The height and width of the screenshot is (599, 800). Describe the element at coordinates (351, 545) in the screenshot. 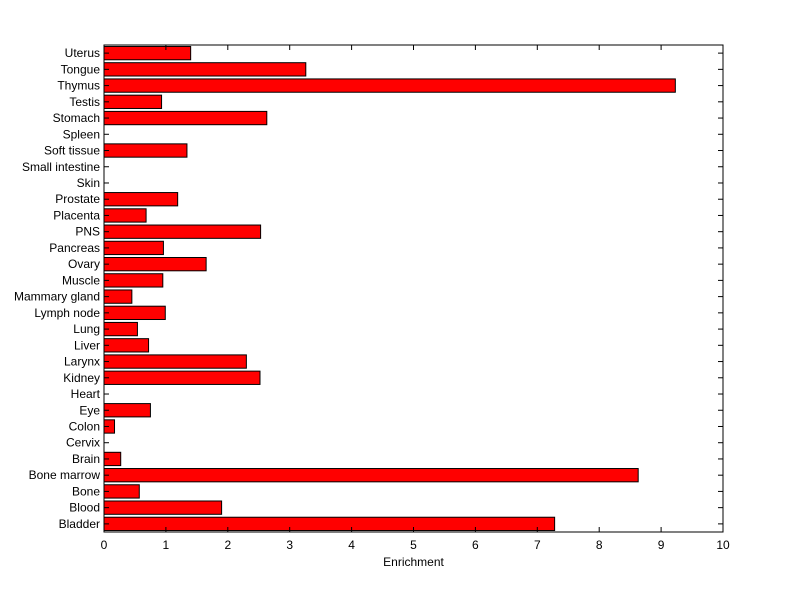

I see `x-tick-label: 4` at that location.